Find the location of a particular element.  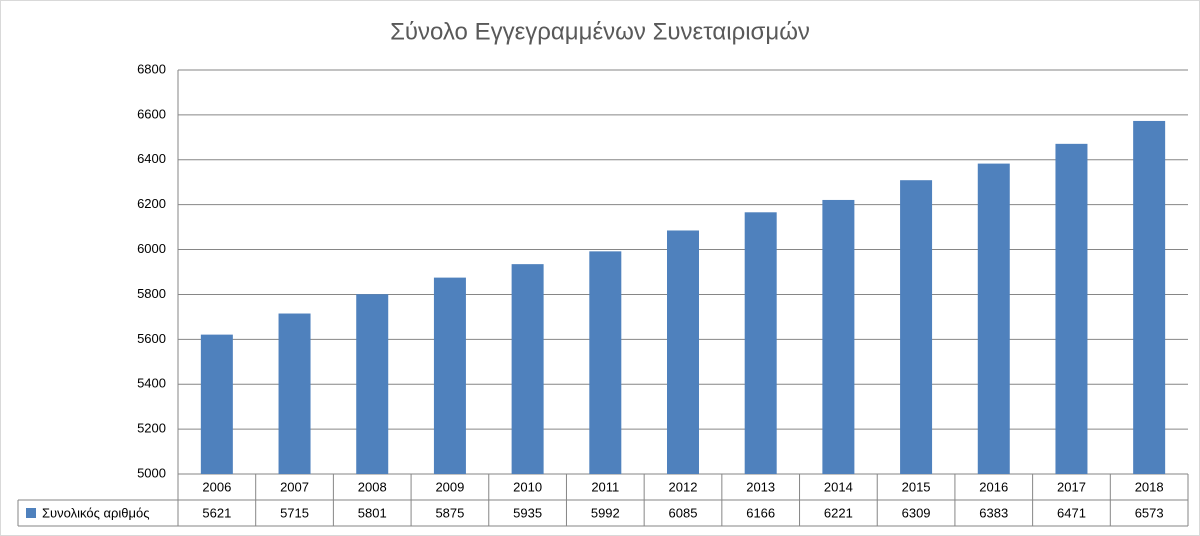

x-tick-label: 2018 is located at coordinates (1149, 486).